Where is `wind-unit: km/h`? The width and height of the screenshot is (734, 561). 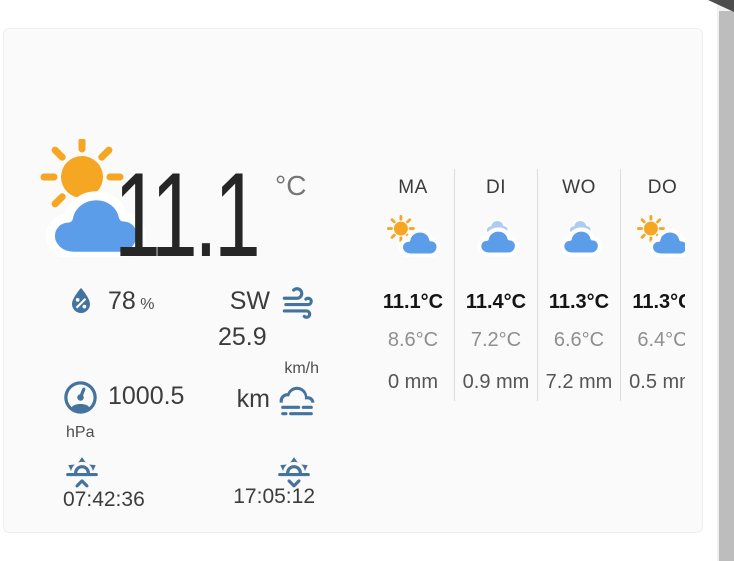 wind-unit: km/h is located at coordinates (301, 368).